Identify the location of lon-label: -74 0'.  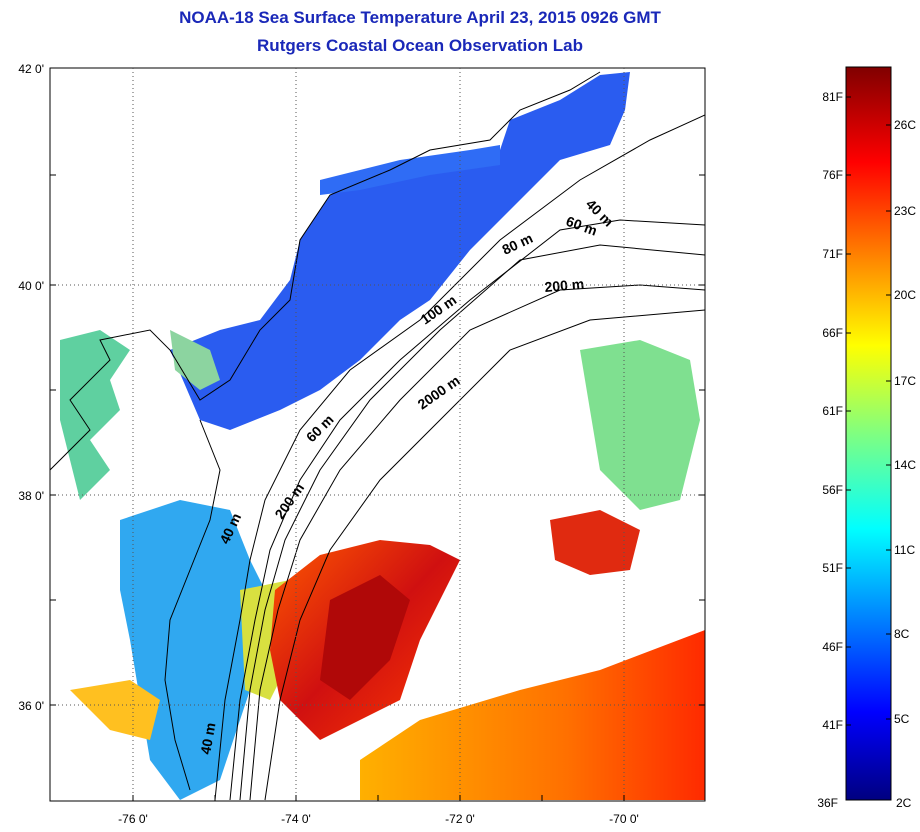
(296, 819).